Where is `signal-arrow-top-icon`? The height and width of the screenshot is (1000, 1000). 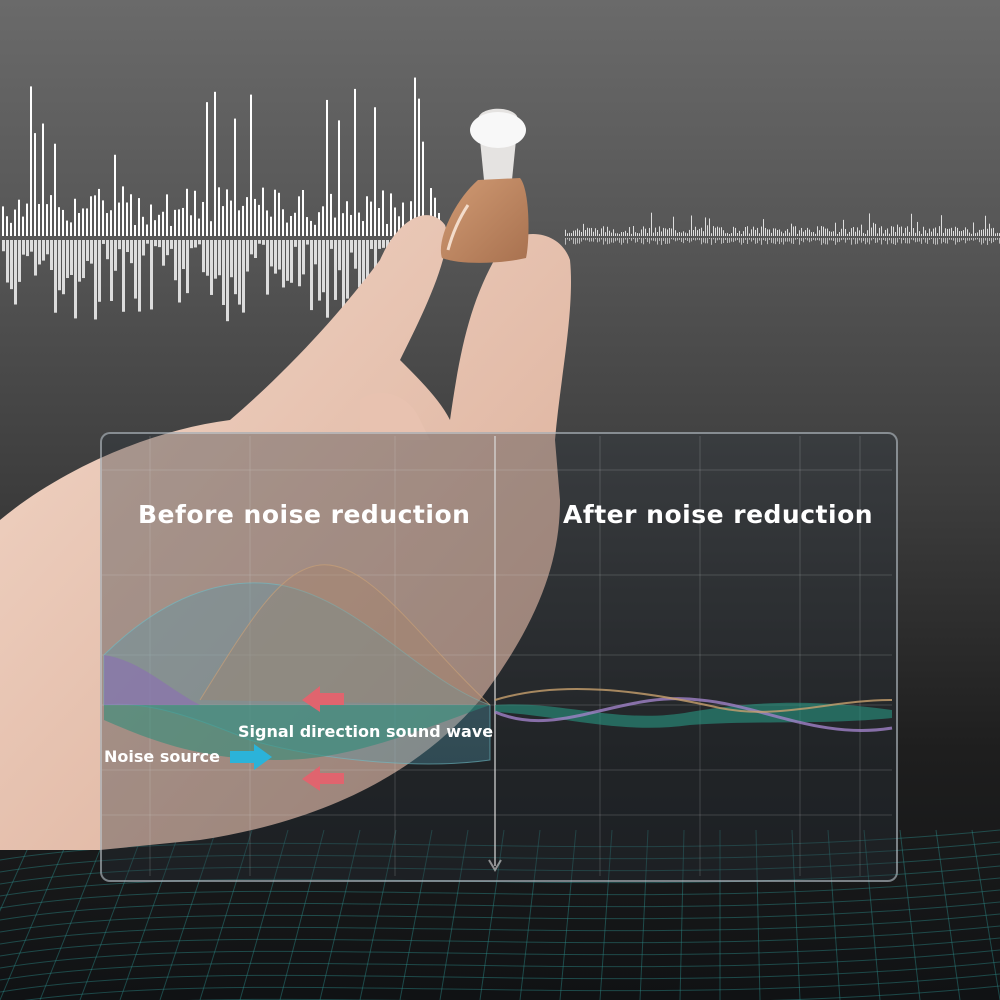
signal-arrow-top-icon is located at coordinates (323, 699).